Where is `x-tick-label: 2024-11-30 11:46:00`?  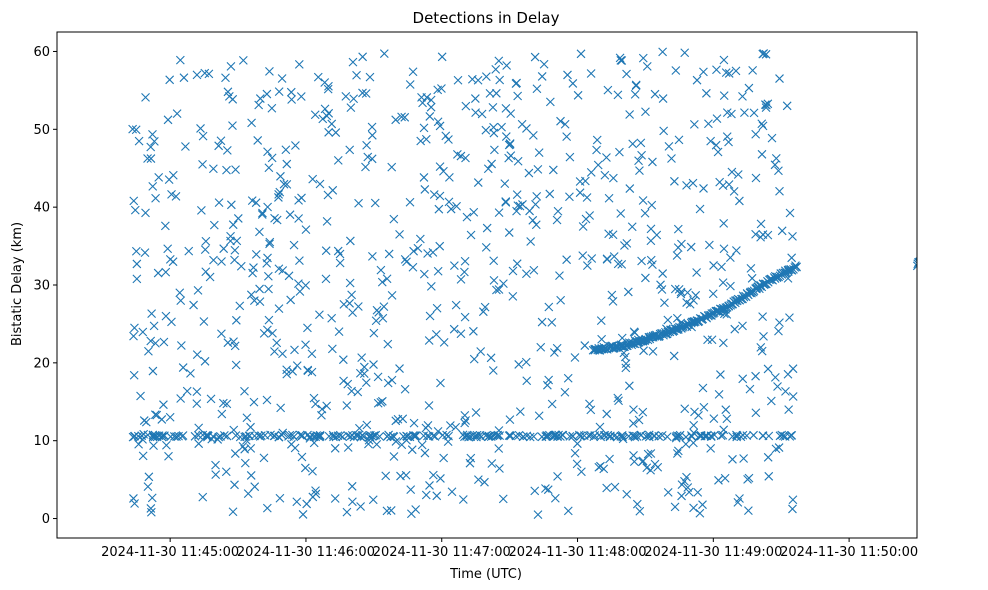
x-tick-label: 2024-11-30 11:46:00 is located at coordinates (306, 552).